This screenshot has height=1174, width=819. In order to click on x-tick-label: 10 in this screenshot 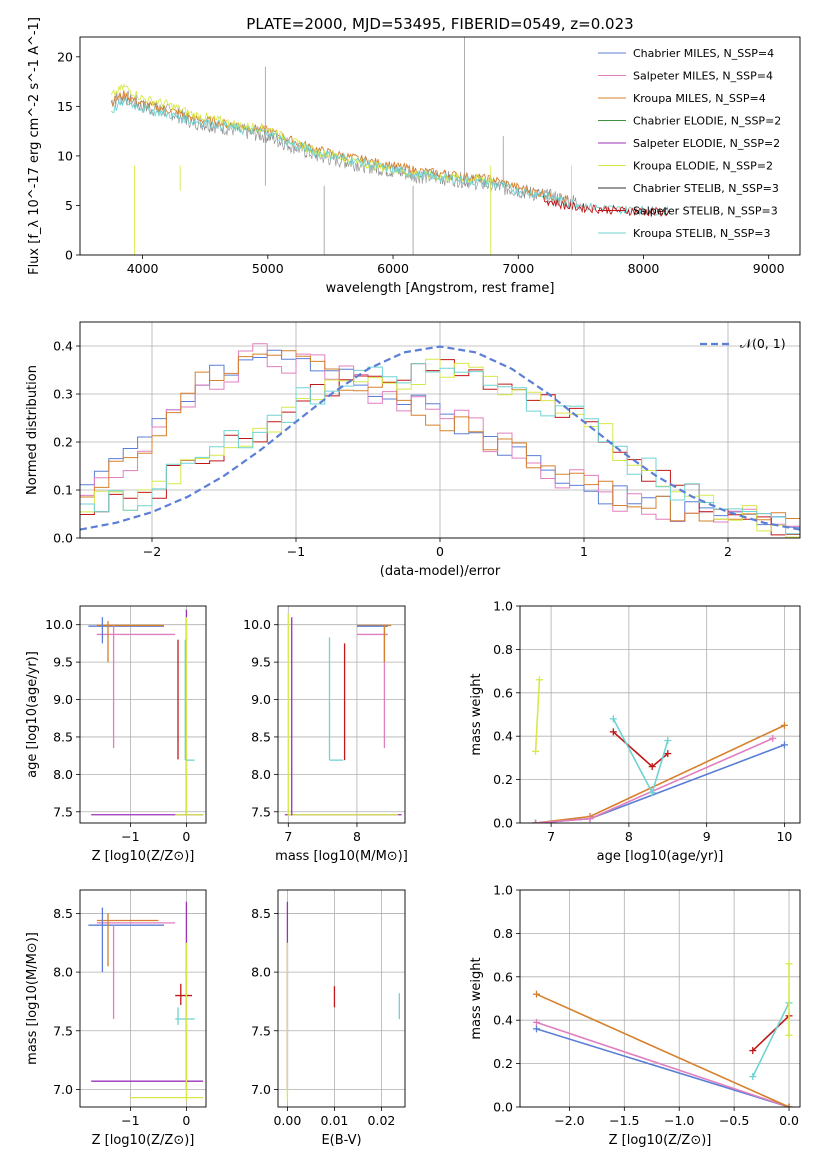, I will do `click(784, 836)`.